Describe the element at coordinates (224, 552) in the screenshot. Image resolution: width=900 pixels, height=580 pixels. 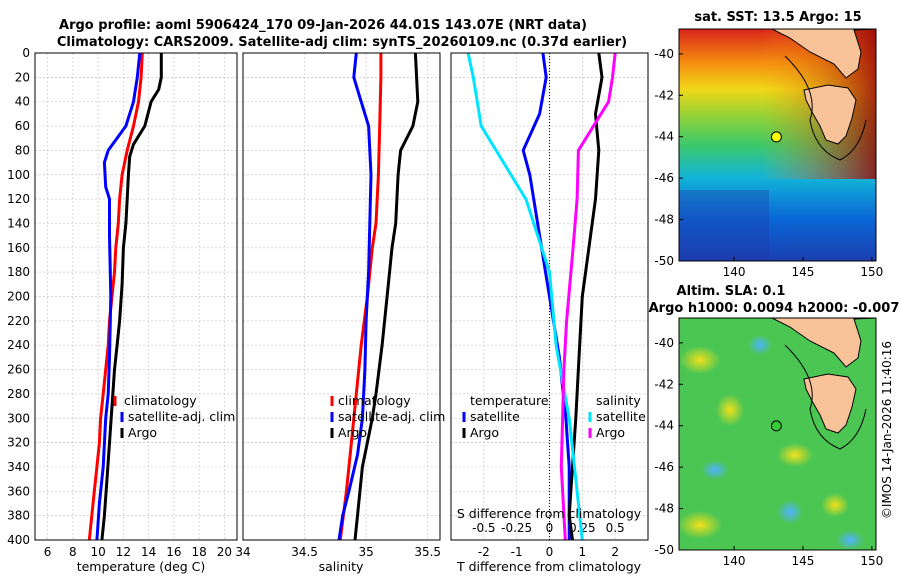
I see `temperature-xtick-label: 20` at that location.